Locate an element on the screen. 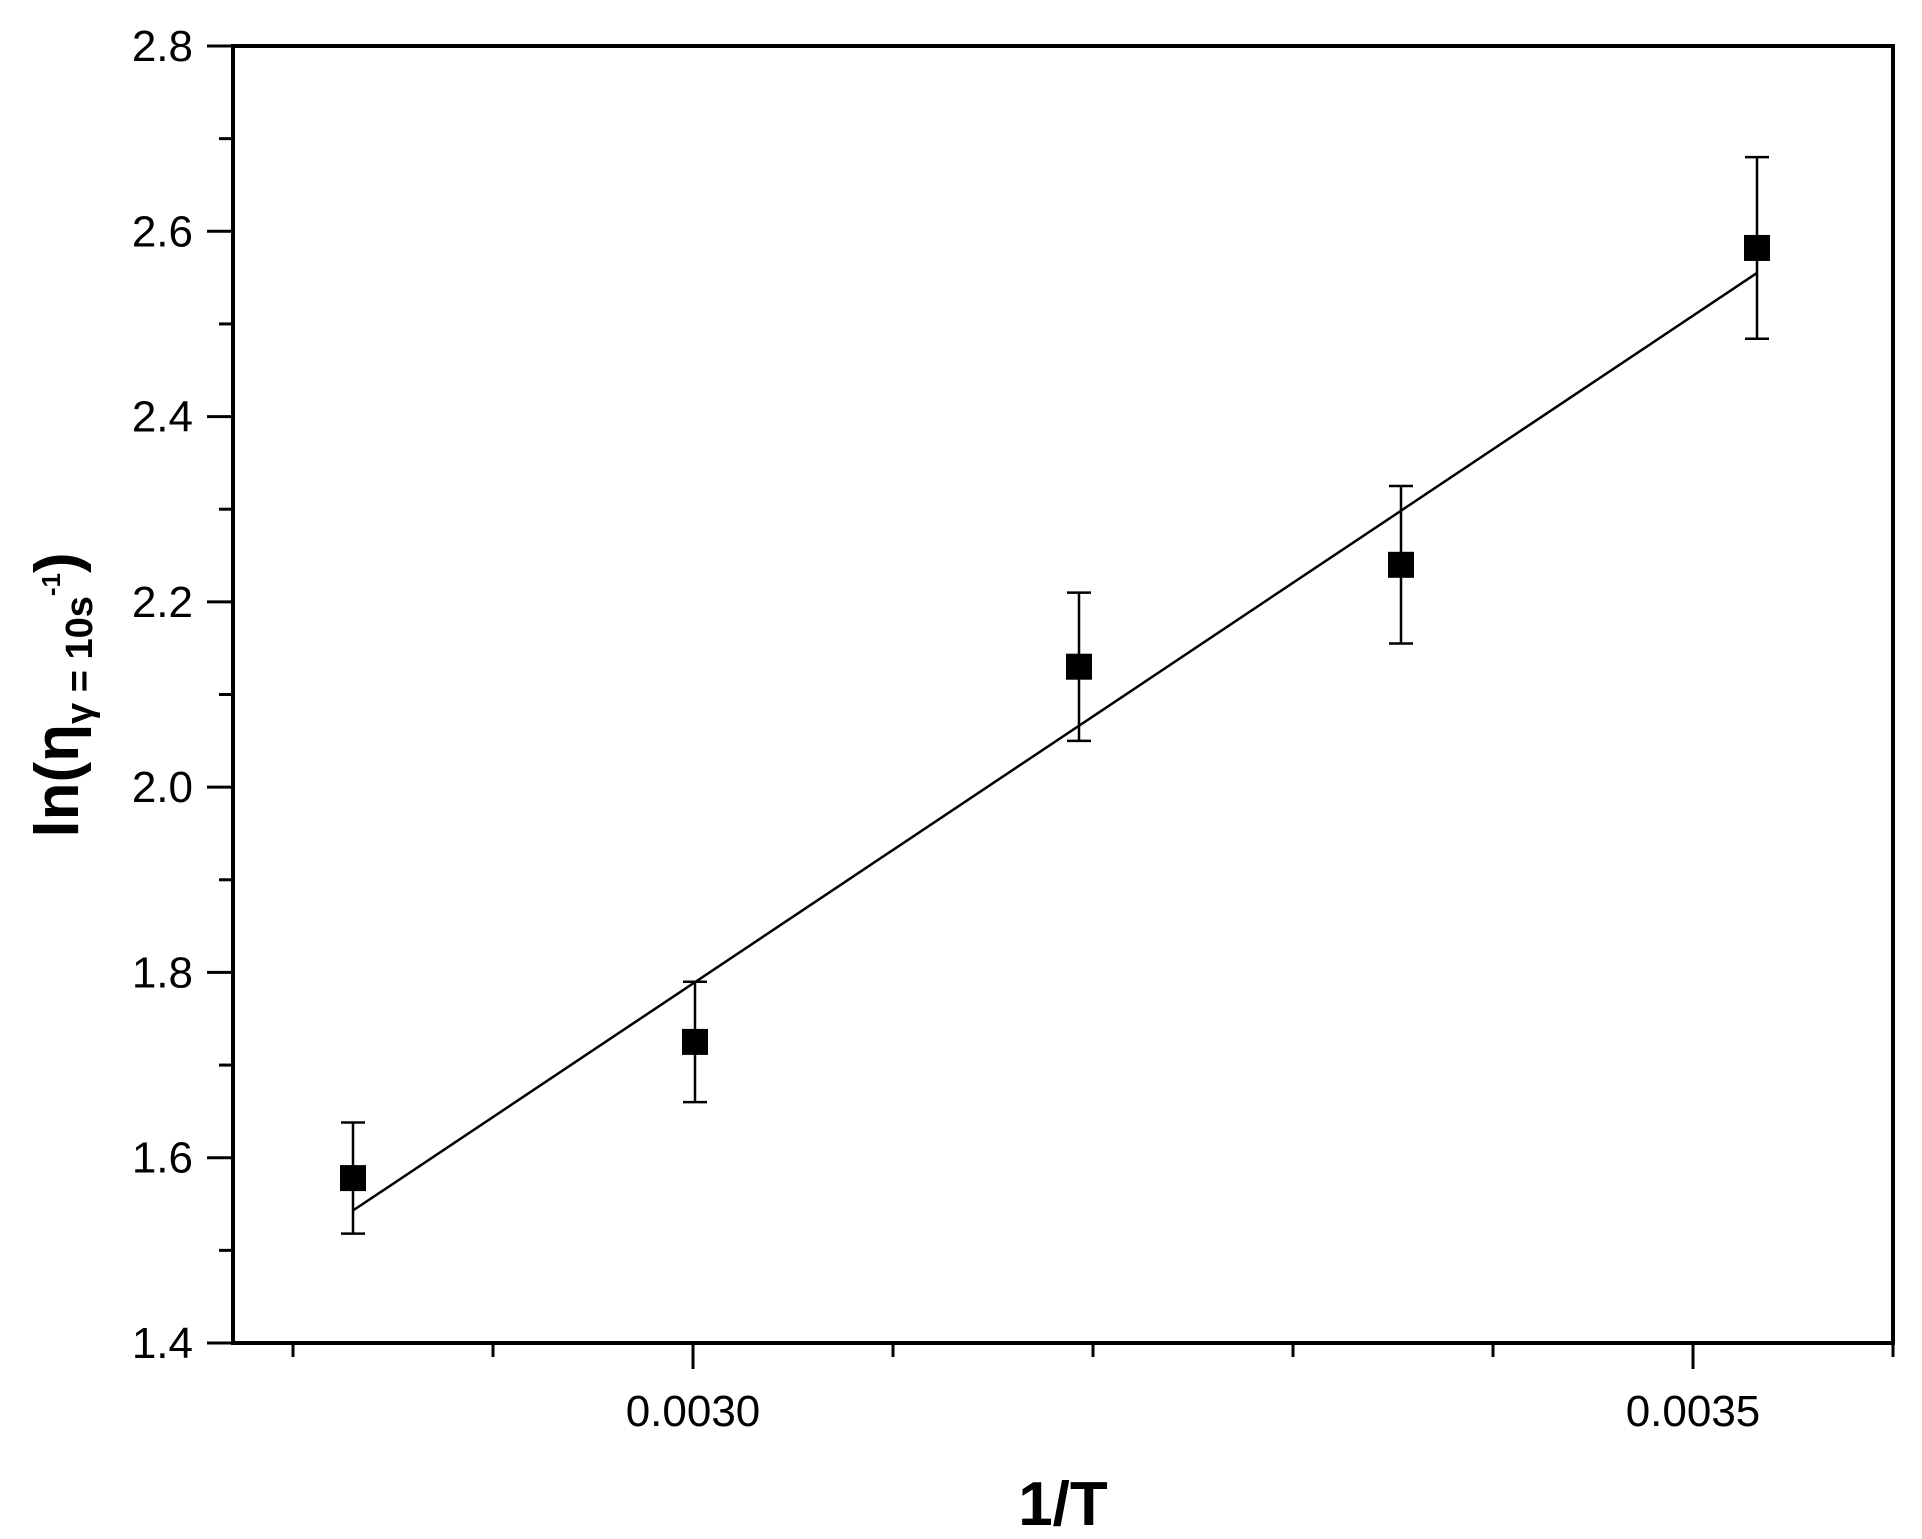  y-axis-title: ln(ηγ = 10s-1) is located at coordinates (62, 694).